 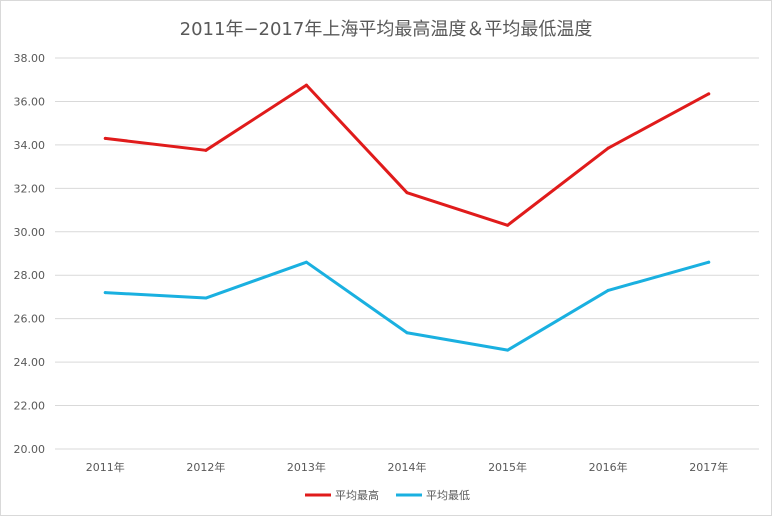 What do you see at coordinates (105, 467) in the screenshot?
I see `x-tick-label: 2011年` at bounding box center [105, 467].